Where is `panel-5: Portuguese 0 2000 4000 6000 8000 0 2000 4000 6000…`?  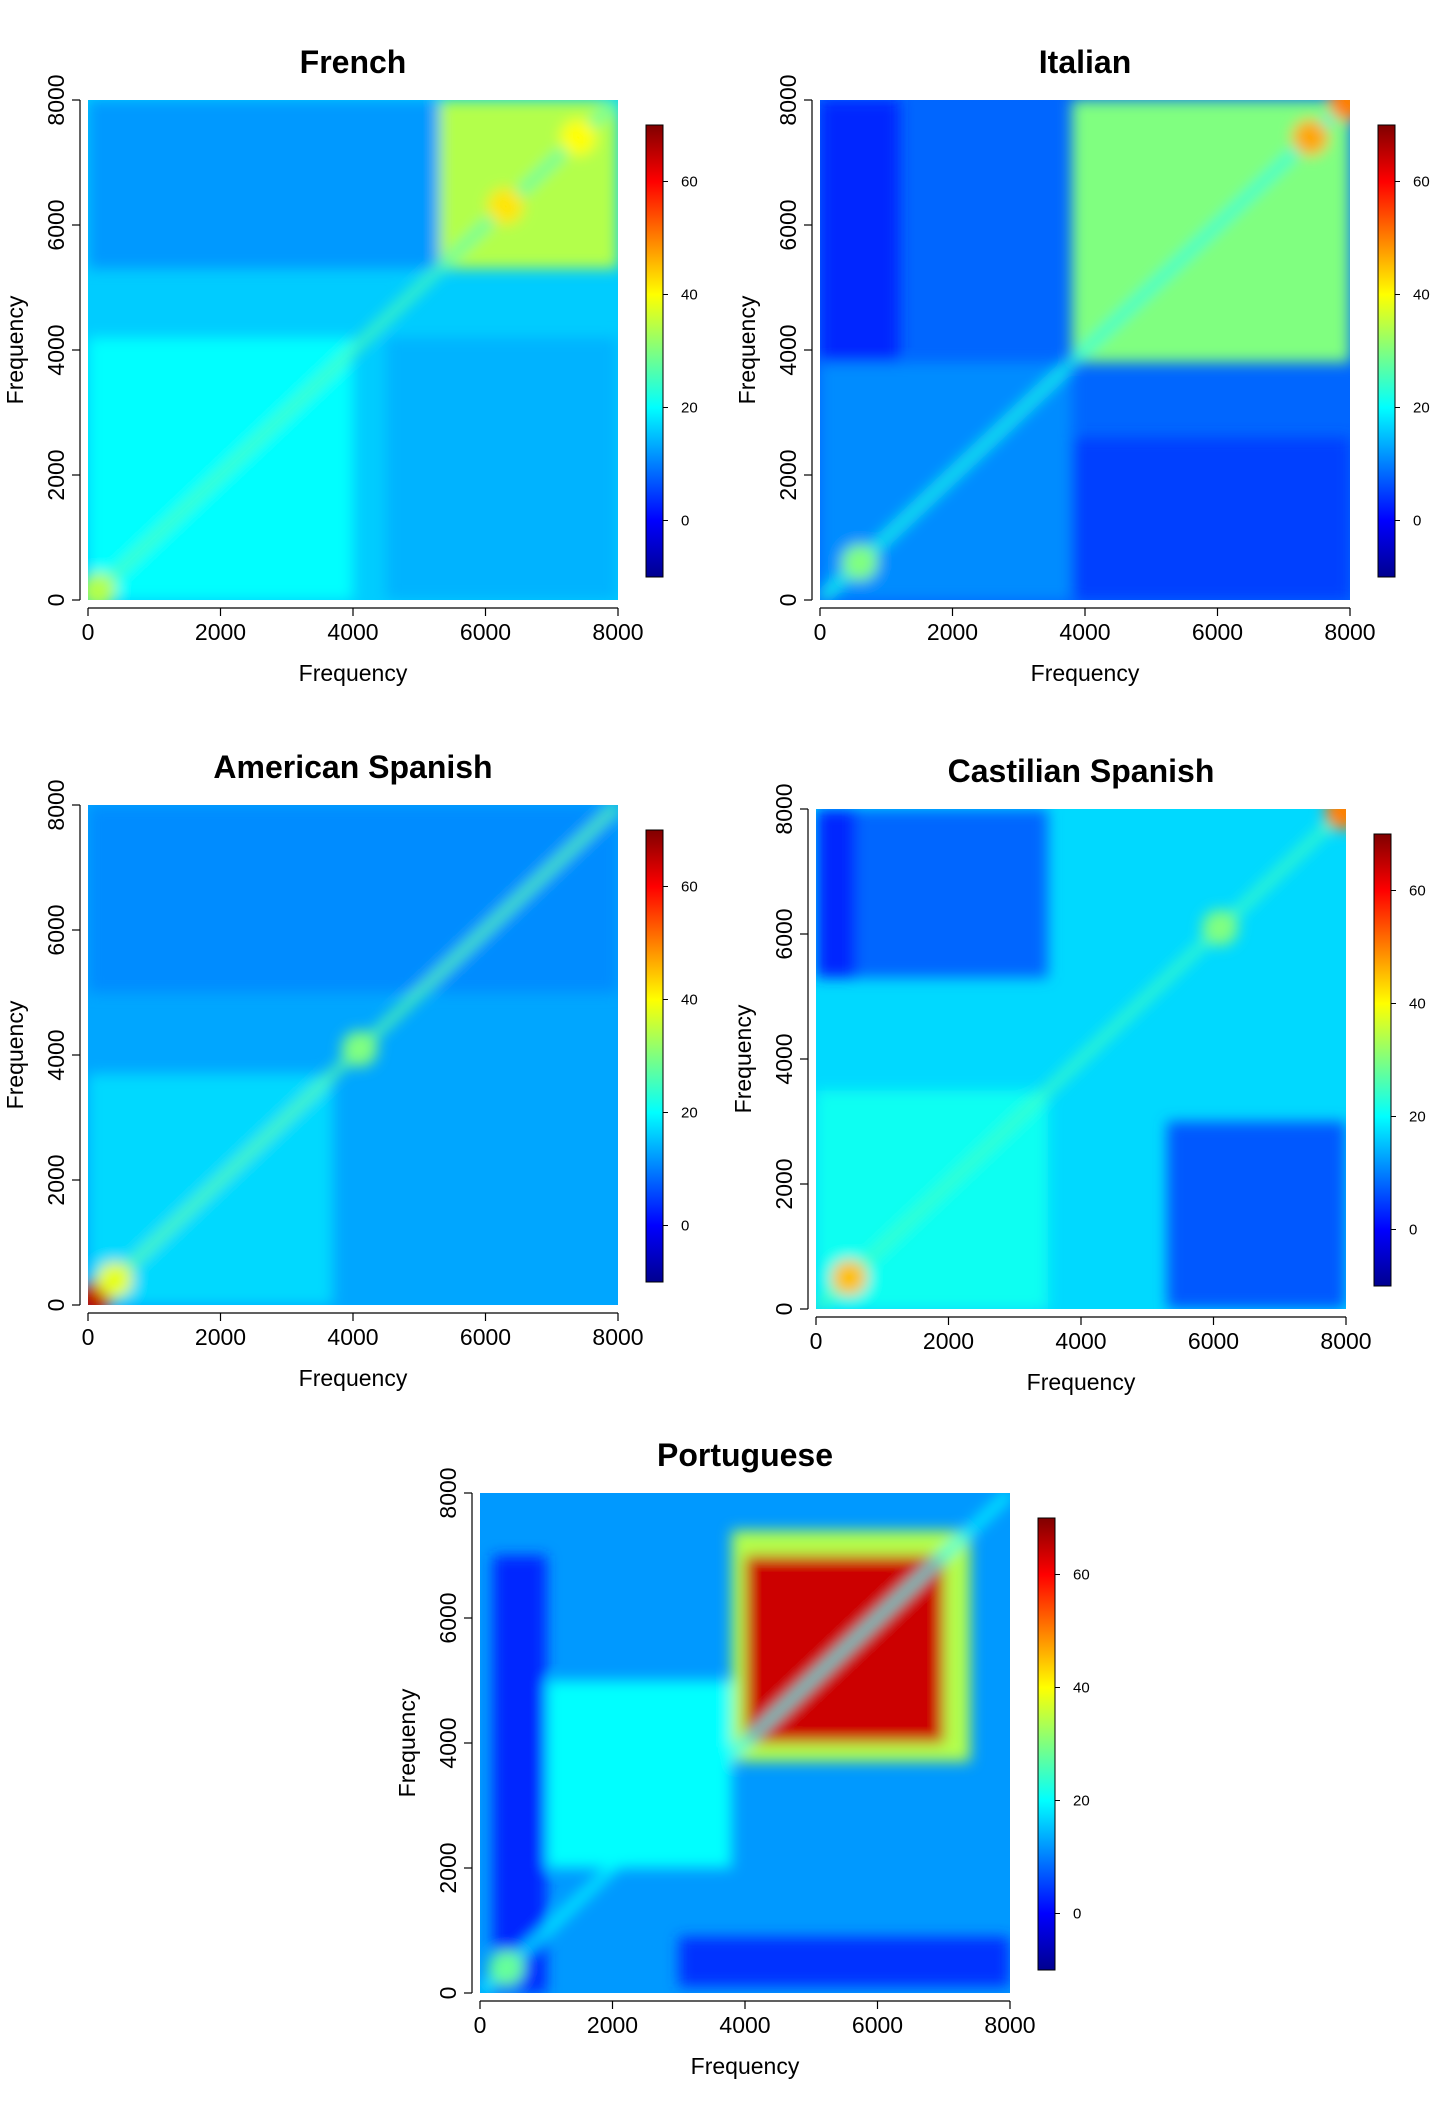
panel-5: Portuguese 0 2000 4000 6000 8000 0 2000 4000 6000… is located at coordinates (742, 1758).